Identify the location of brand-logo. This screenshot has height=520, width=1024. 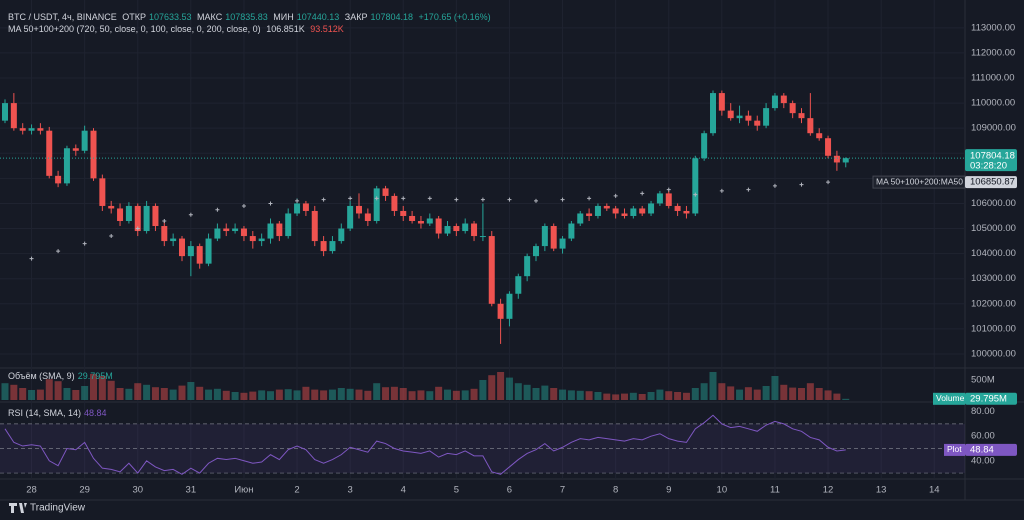
(18, 508).